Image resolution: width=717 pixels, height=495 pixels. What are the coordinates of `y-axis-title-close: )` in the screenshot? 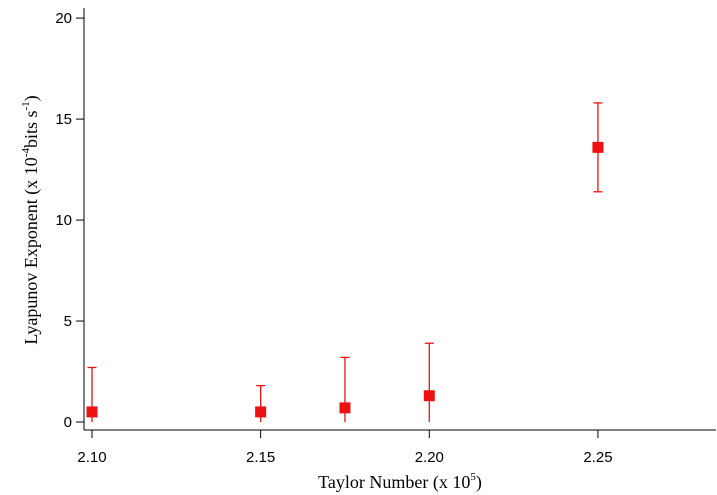 It's located at (31, 98).